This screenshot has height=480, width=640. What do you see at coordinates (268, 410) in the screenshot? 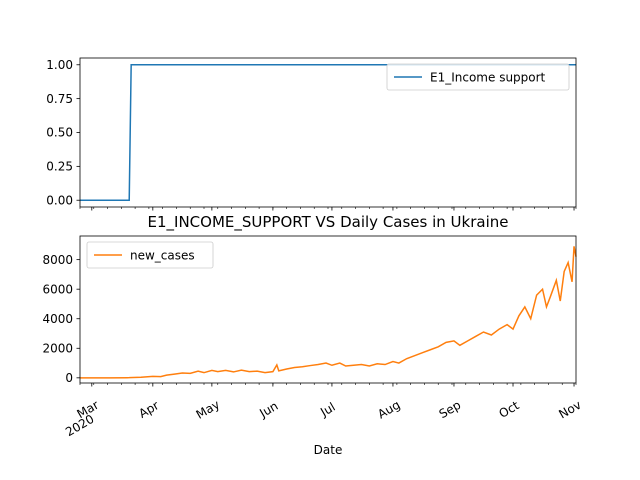
I see `x-tick-label: Jun` at bounding box center [268, 410].